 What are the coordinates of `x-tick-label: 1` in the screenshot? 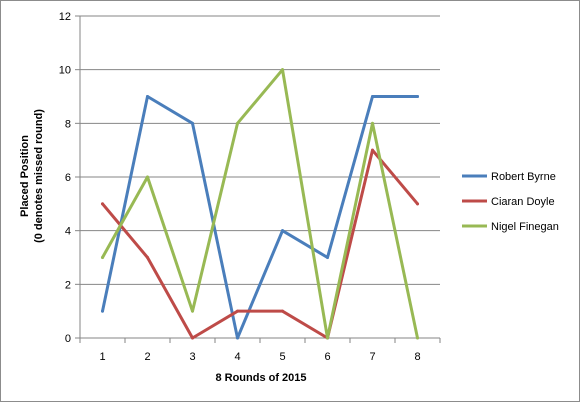 It's located at (102, 357).